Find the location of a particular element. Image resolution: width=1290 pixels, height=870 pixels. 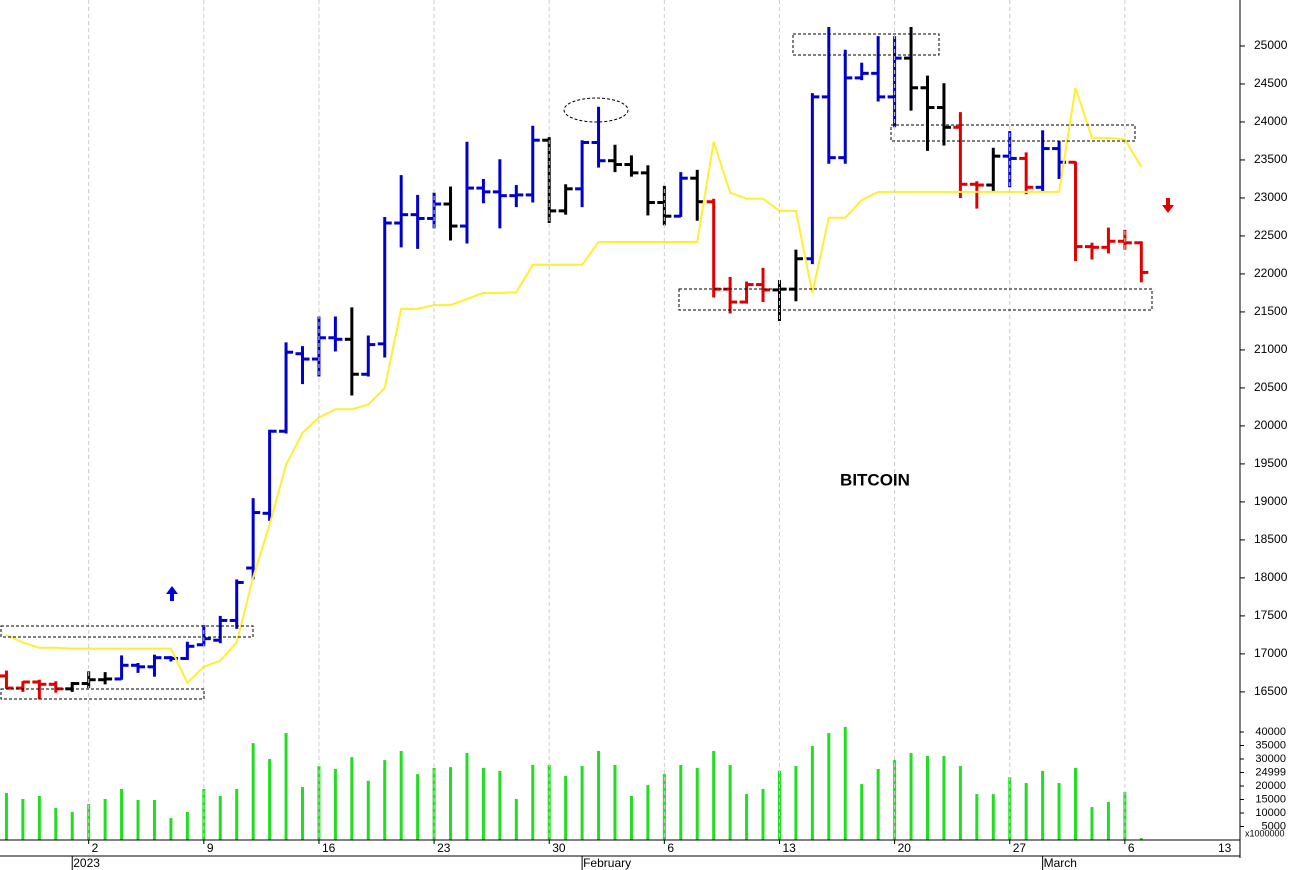

x-tick-label: 20 is located at coordinates (905, 848).